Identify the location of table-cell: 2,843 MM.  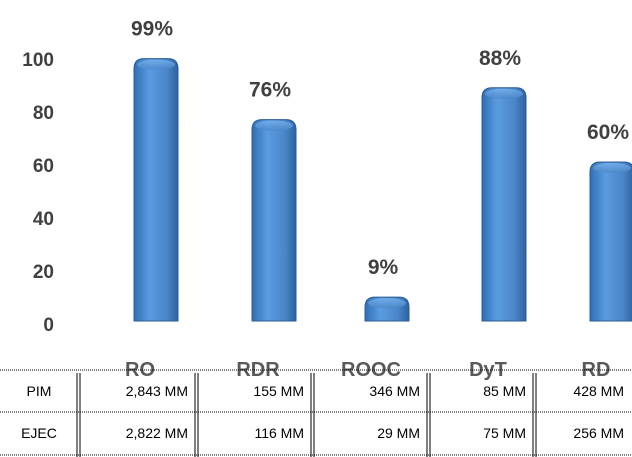
(157, 391).